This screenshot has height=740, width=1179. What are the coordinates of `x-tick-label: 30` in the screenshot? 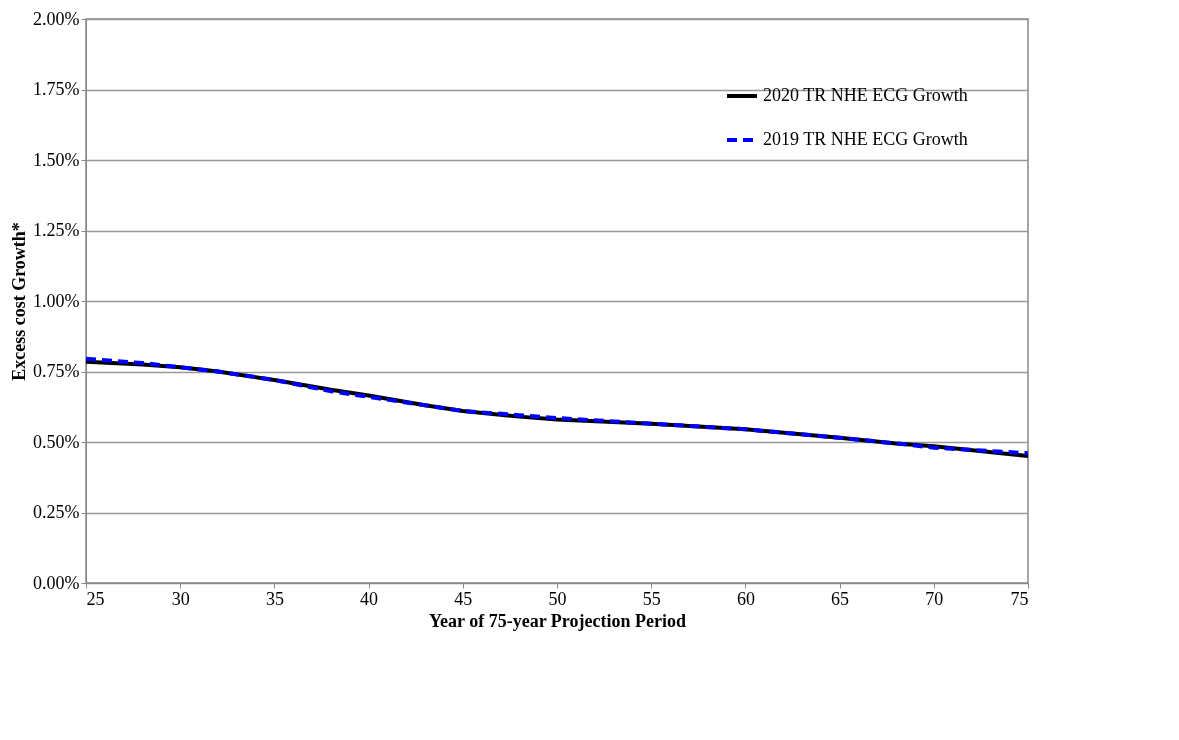 It's located at (180, 598).